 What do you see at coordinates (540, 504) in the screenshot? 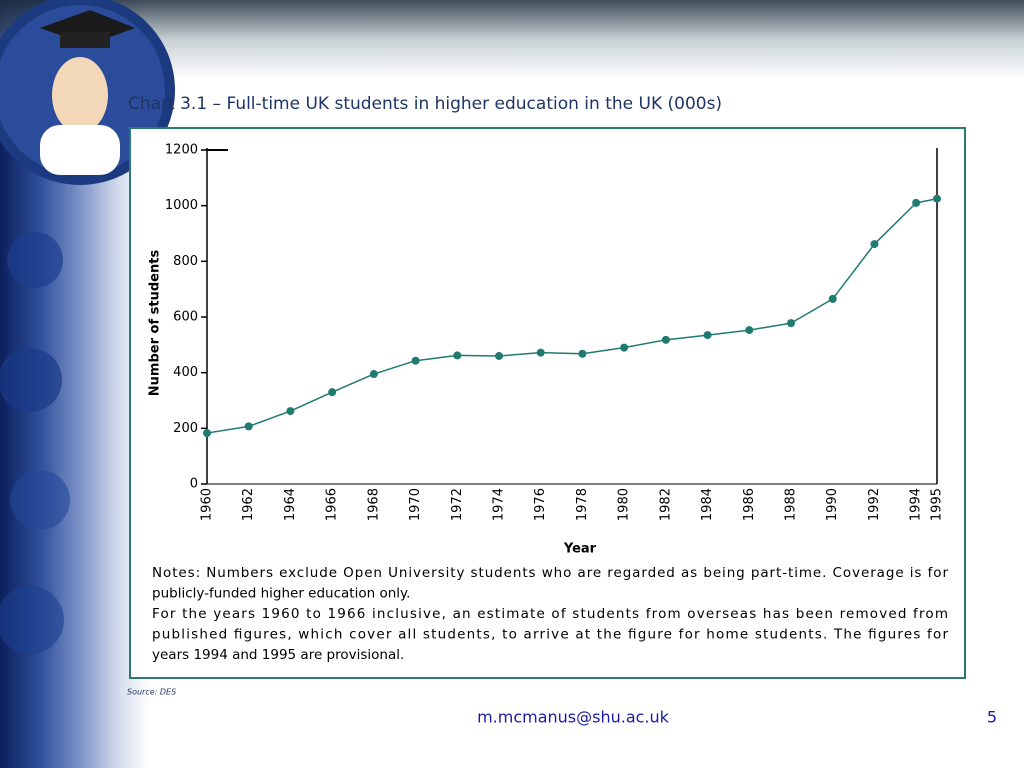
I see `x-tick-label: 1976` at bounding box center [540, 504].